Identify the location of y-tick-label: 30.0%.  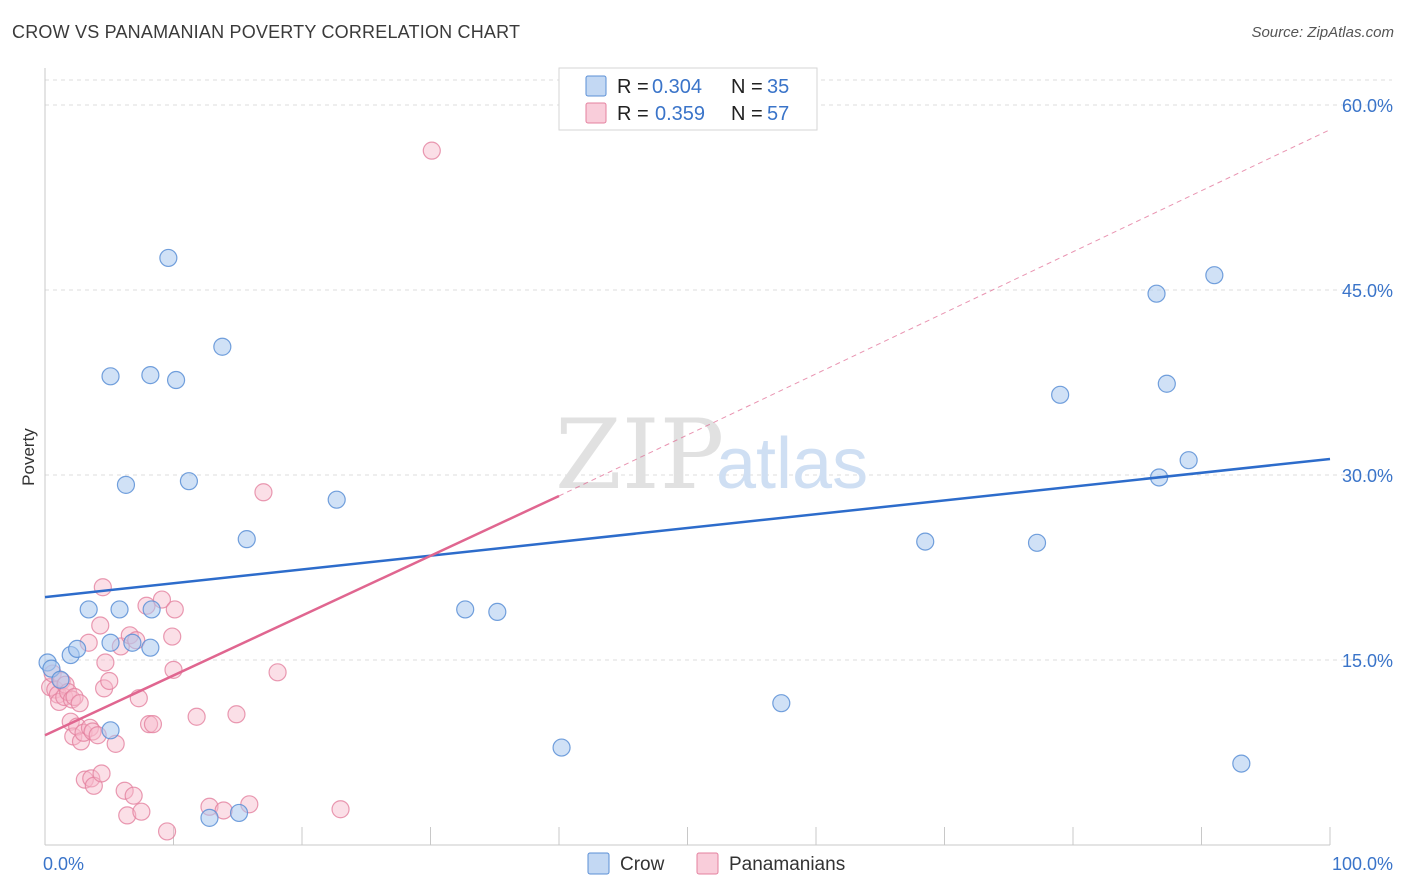
(1367, 476).